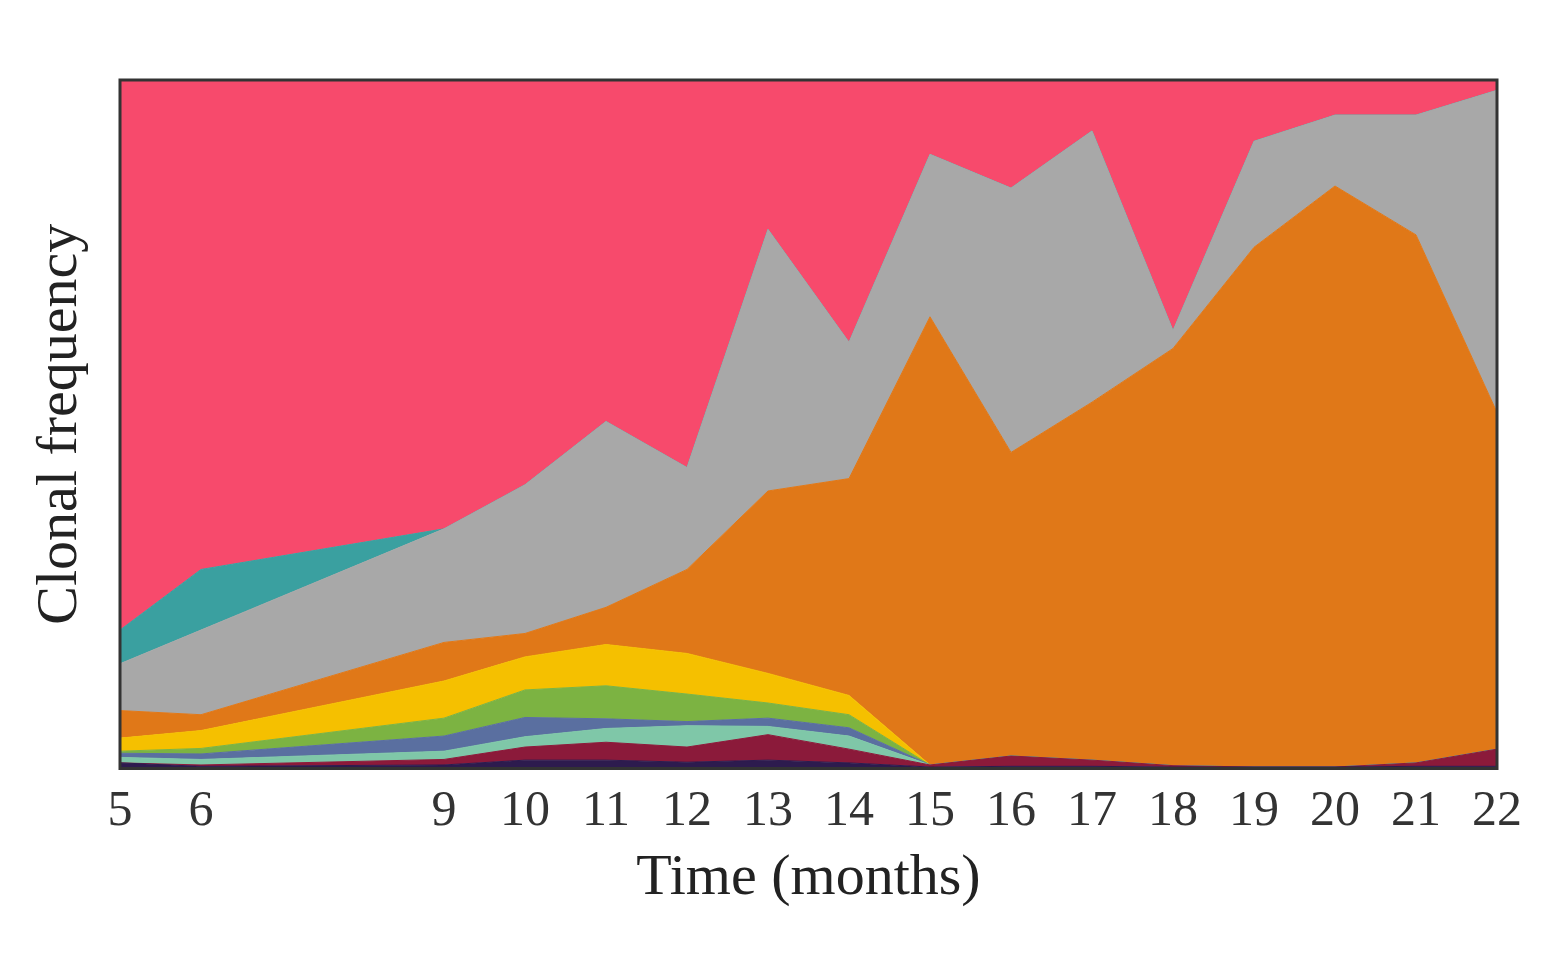 The width and height of the screenshot is (1567, 978). Describe the element at coordinates (606, 807) in the screenshot. I see `x-tick-label: 11` at that location.